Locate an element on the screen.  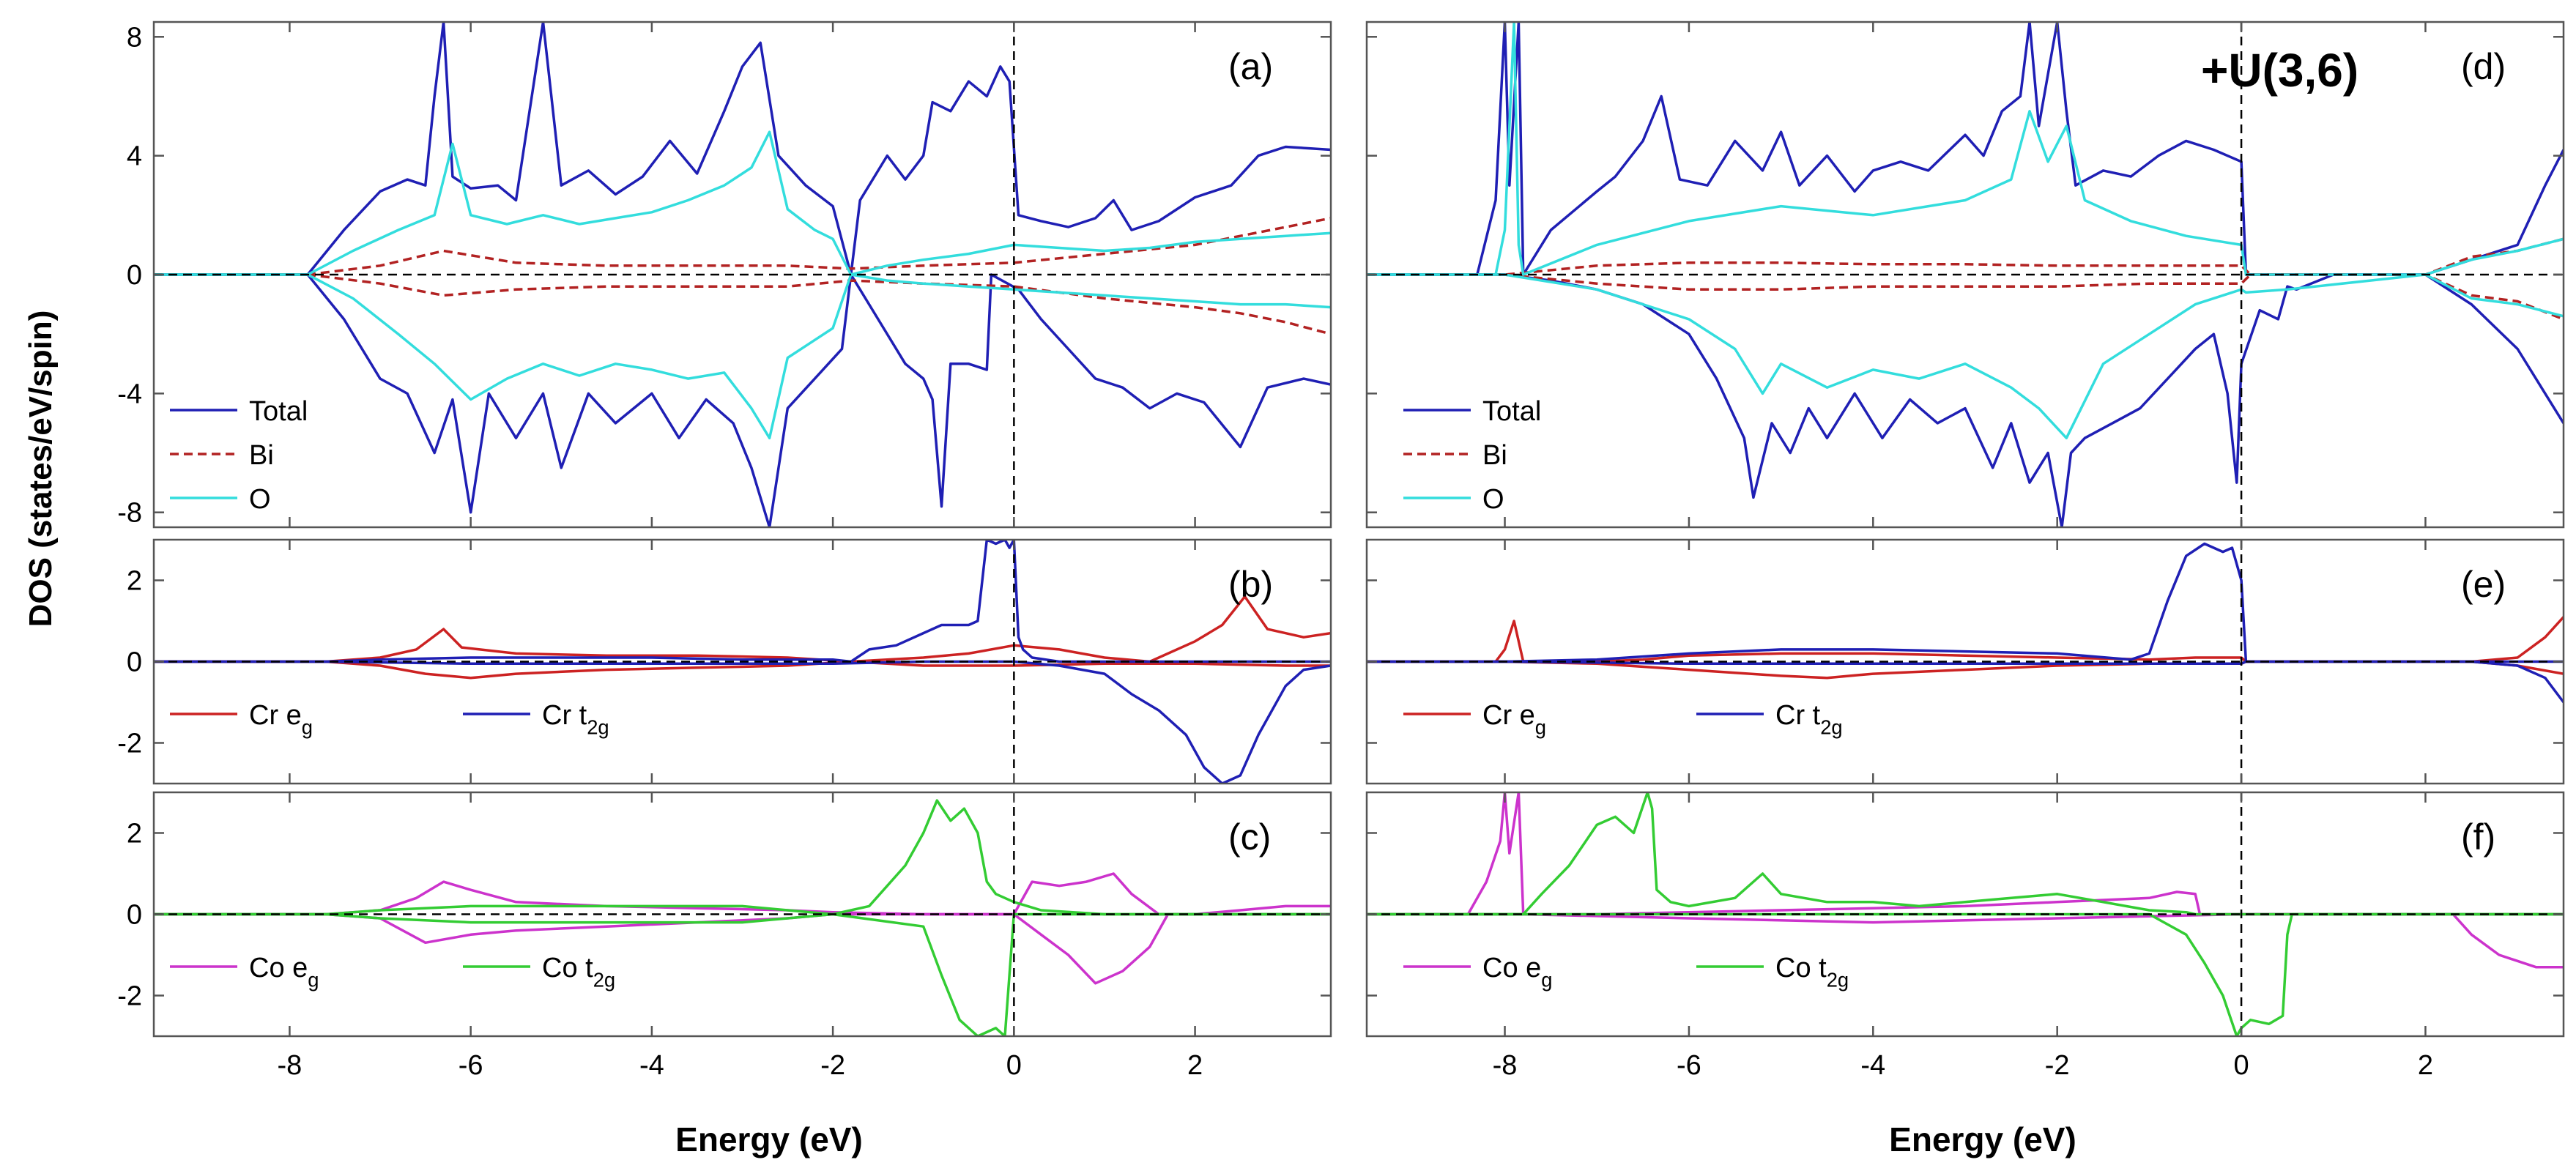
series-co-t-2g-spin-down is located at coordinates (742, 974).